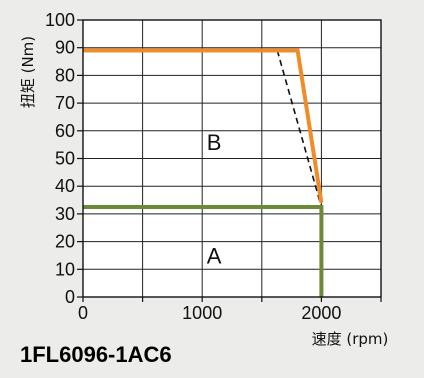 This screenshot has height=378, width=424. Describe the element at coordinates (214, 199) in the screenshot. I see `region-labels: BA` at that location.